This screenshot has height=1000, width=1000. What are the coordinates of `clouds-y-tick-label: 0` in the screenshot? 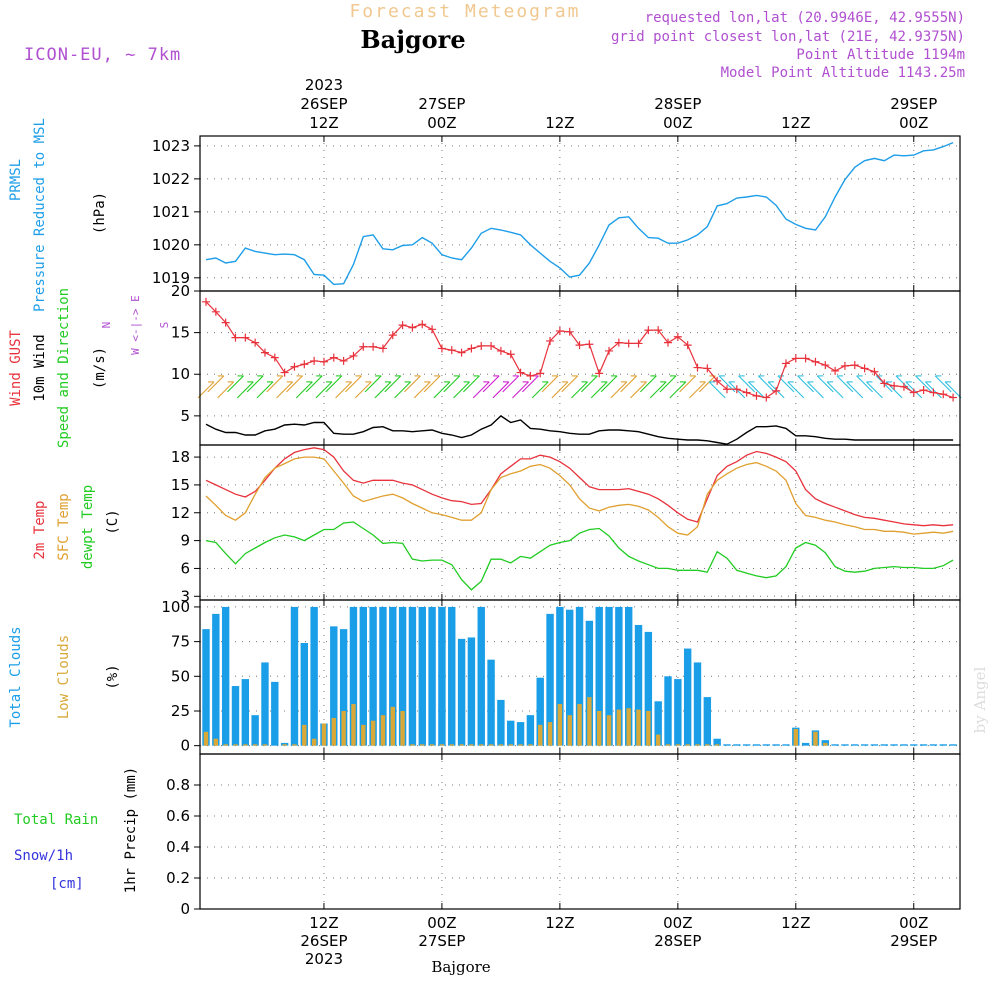 It's located at (185, 746).